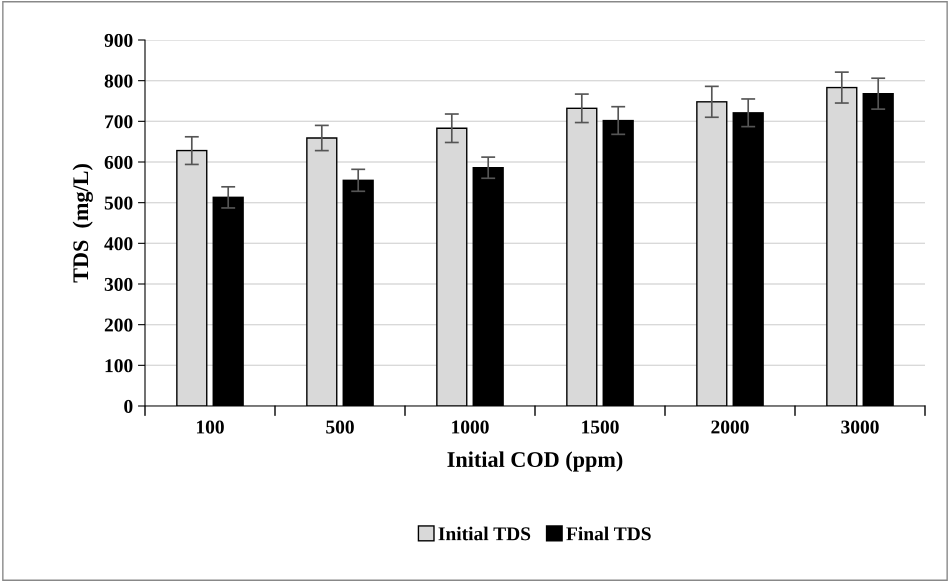 Image resolution: width=950 pixels, height=582 pixels. I want to click on y-tick-label: 100, so click(119, 365).